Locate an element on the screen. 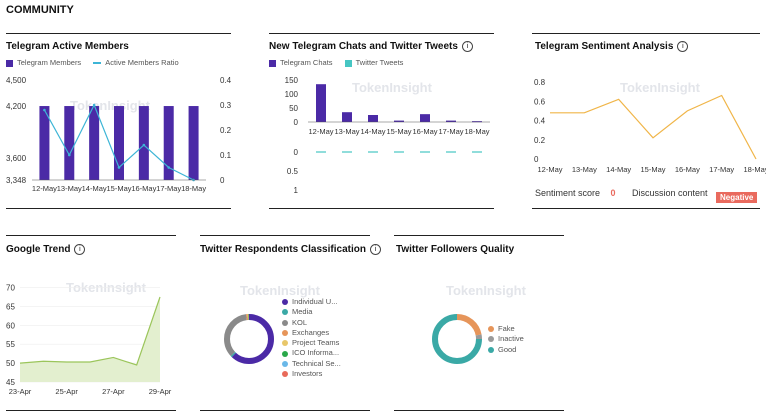 This screenshot has height=420, width=768. legend-item: Exchanges is located at coordinates (311, 333).